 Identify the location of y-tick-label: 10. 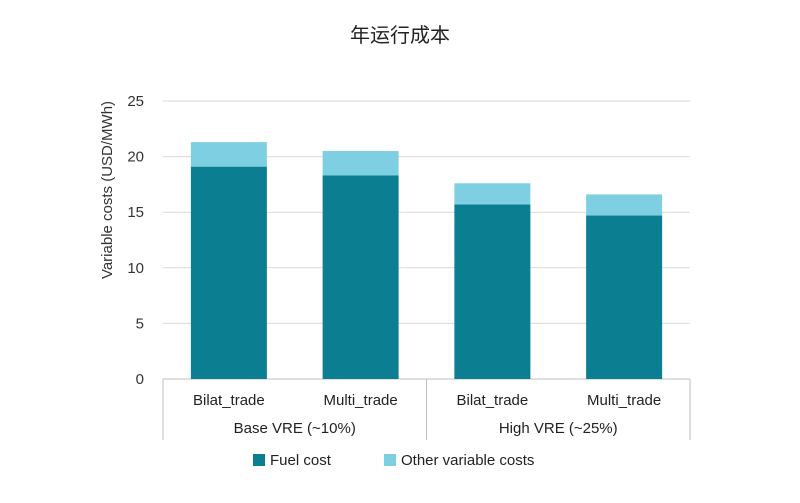
(135, 268).